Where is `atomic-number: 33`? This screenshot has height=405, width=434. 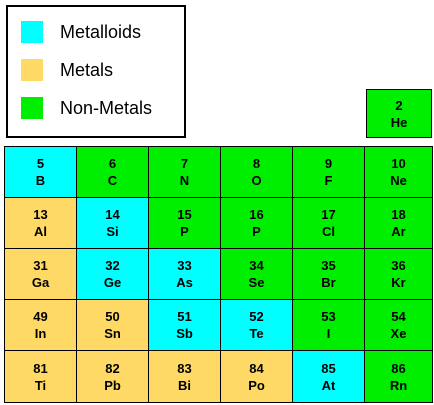 atomic-number: 33 is located at coordinates (184, 265).